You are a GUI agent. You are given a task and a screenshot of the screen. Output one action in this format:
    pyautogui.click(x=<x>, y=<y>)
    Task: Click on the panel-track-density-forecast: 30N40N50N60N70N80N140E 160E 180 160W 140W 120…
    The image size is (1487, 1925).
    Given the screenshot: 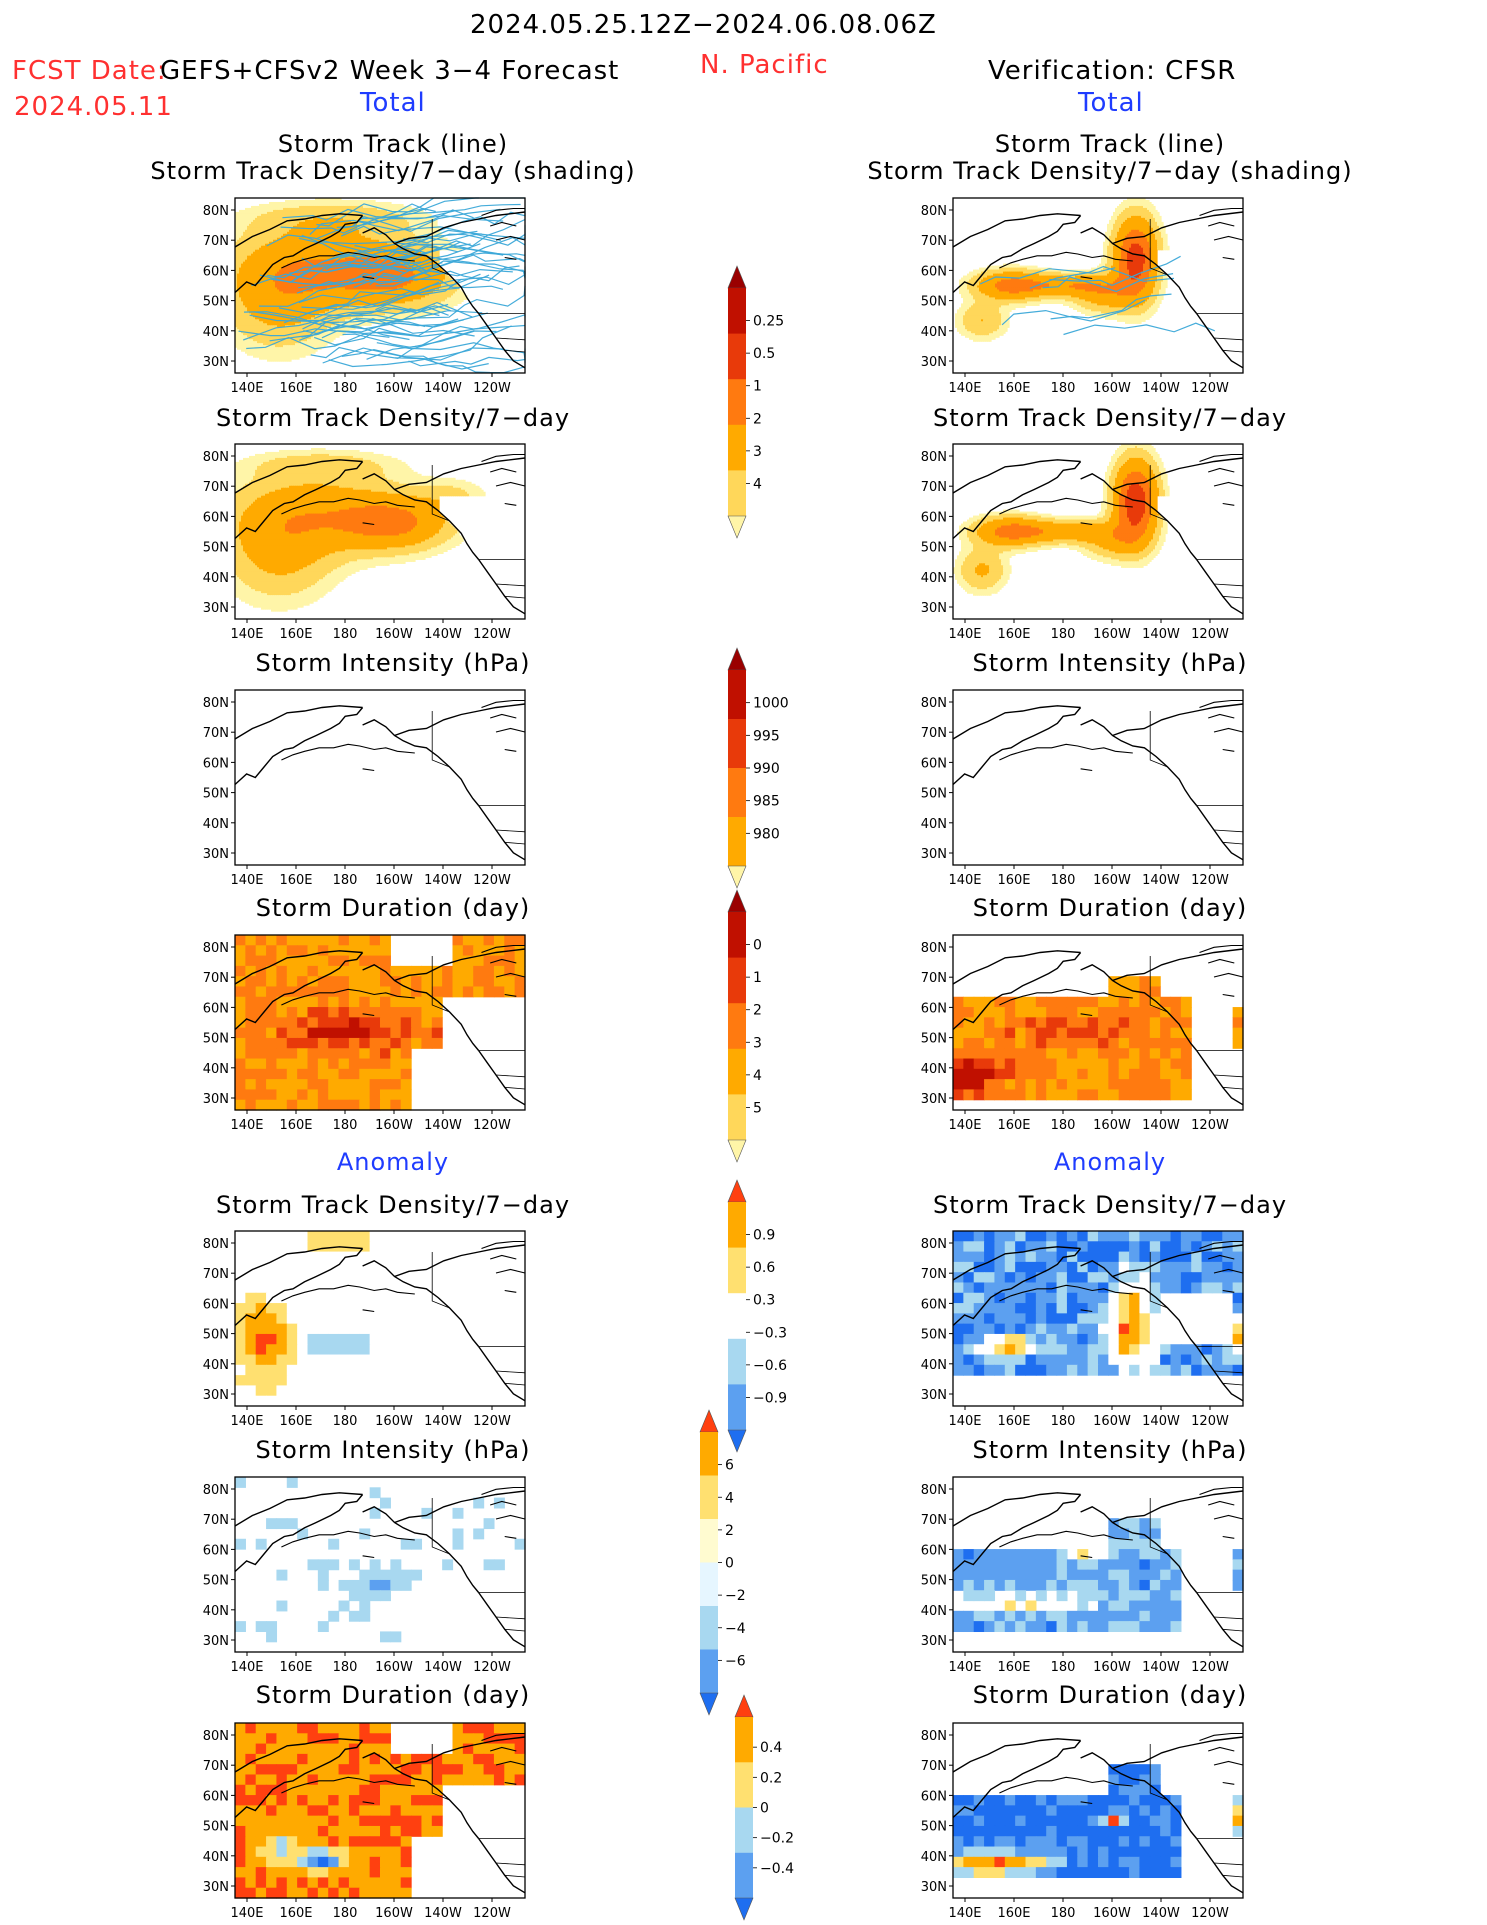 What is the action you would take?
    pyautogui.click(x=364, y=297)
    